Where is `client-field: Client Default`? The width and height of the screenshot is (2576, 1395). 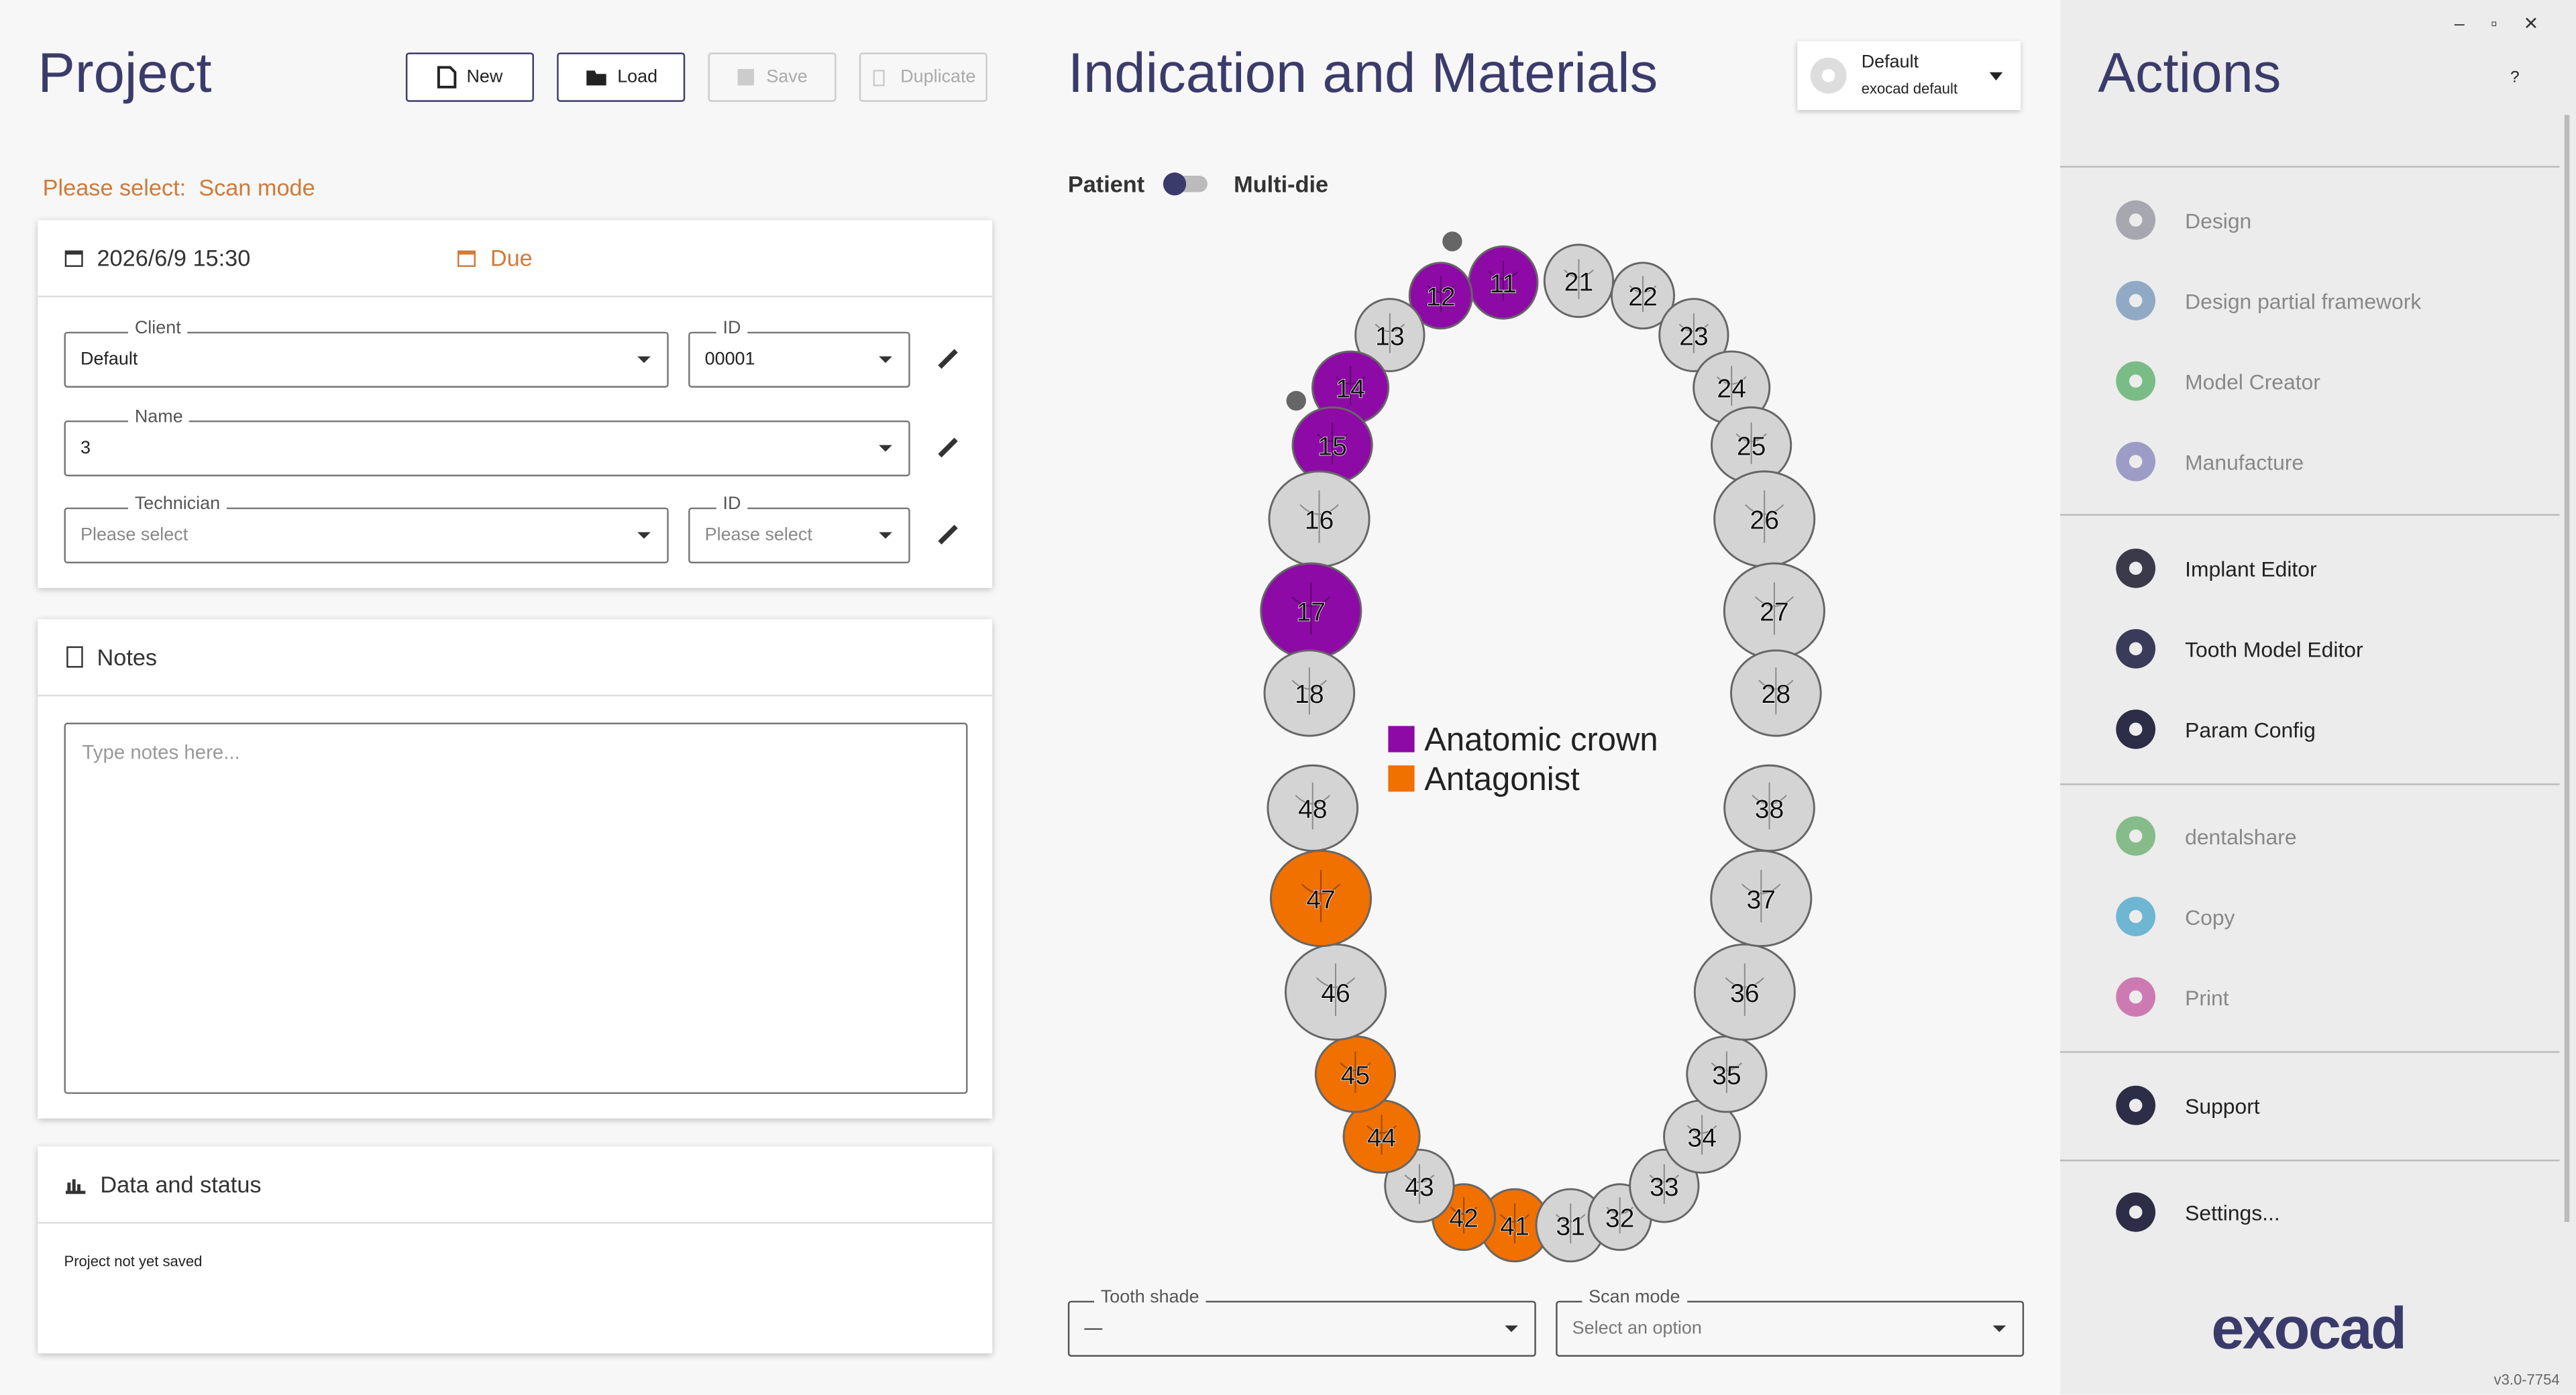
client-field: Client Default is located at coordinates (366, 353).